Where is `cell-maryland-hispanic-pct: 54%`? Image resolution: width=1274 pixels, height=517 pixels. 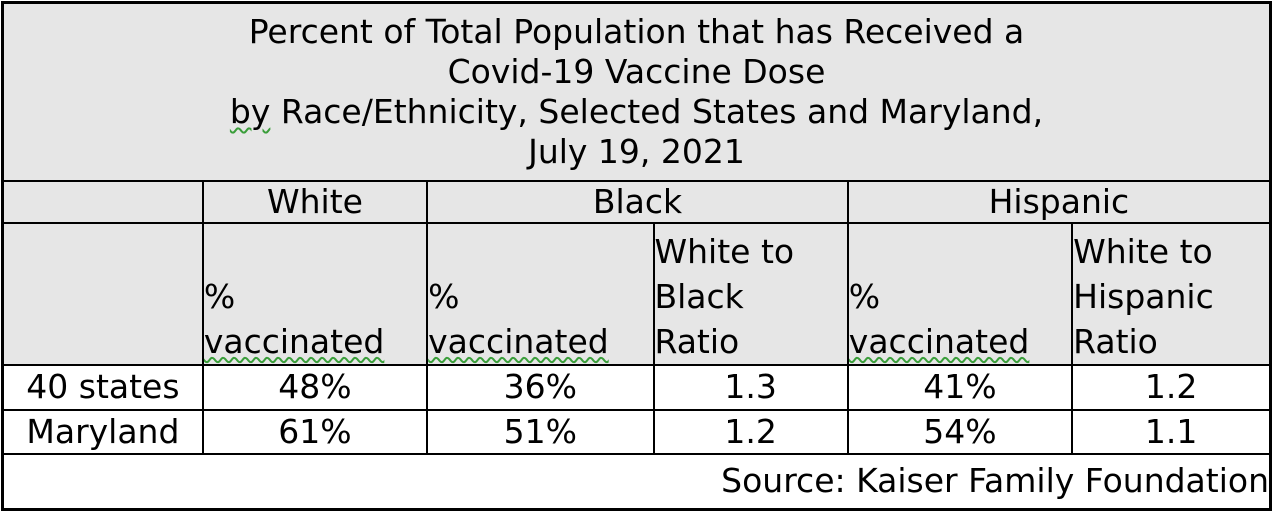
cell-maryland-hispanic-pct: 54% is located at coordinates (960, 431).